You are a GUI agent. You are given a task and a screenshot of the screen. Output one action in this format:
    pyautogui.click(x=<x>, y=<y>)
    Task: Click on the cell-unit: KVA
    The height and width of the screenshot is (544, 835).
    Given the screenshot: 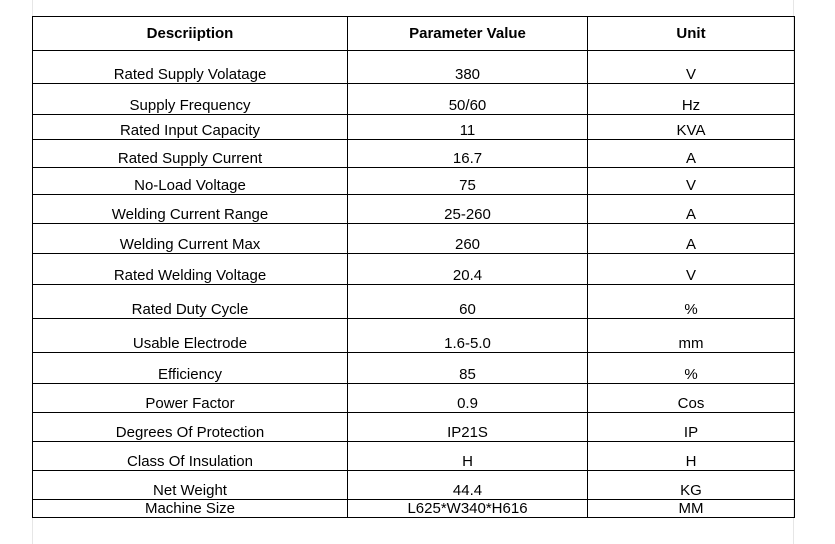 What is the action you would take?
    pyautogui.click(x=691, y=127)
    